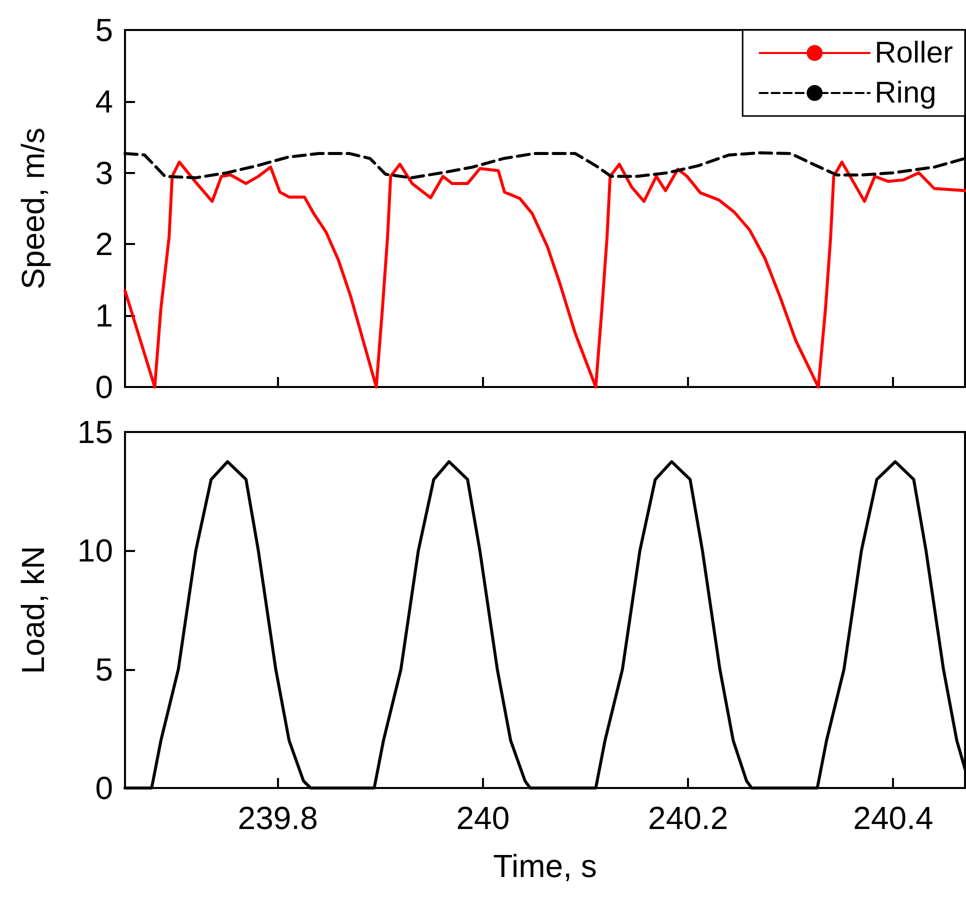  Describe the element at coordinates (545, 866) in the screenshot. I see `x-axis-title: Time, s` at that location.